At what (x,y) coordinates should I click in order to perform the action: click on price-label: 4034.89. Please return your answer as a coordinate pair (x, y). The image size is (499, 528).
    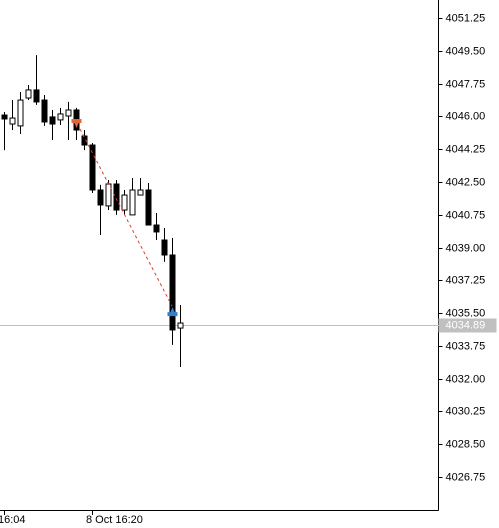
    Looking at the image, I should click on (466, 325).